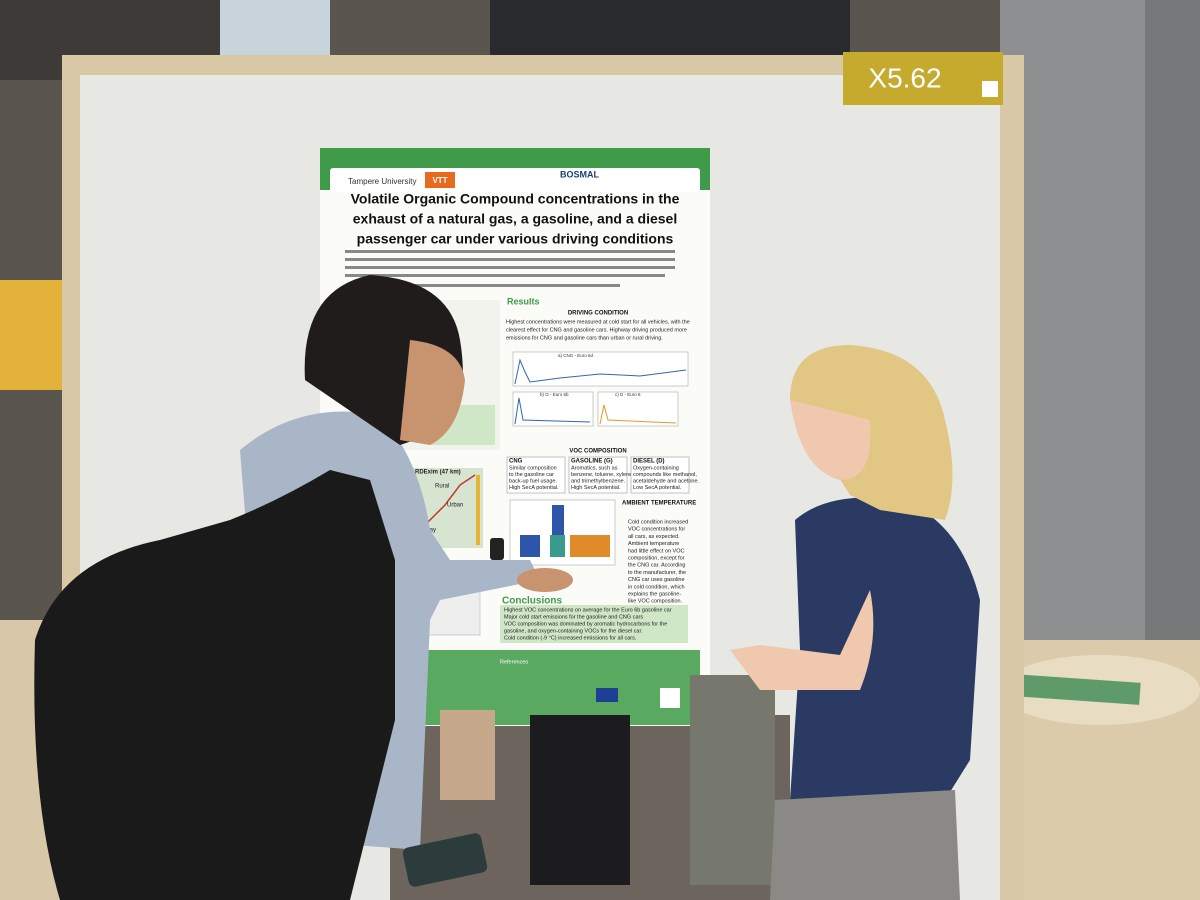 This screenshot has height=900, width=1200. What do you see at coordinates (659, 504) in the screenshot?
I see `subheading: AMBIENT TEMPERATURE` at bounding box center [659, 504].